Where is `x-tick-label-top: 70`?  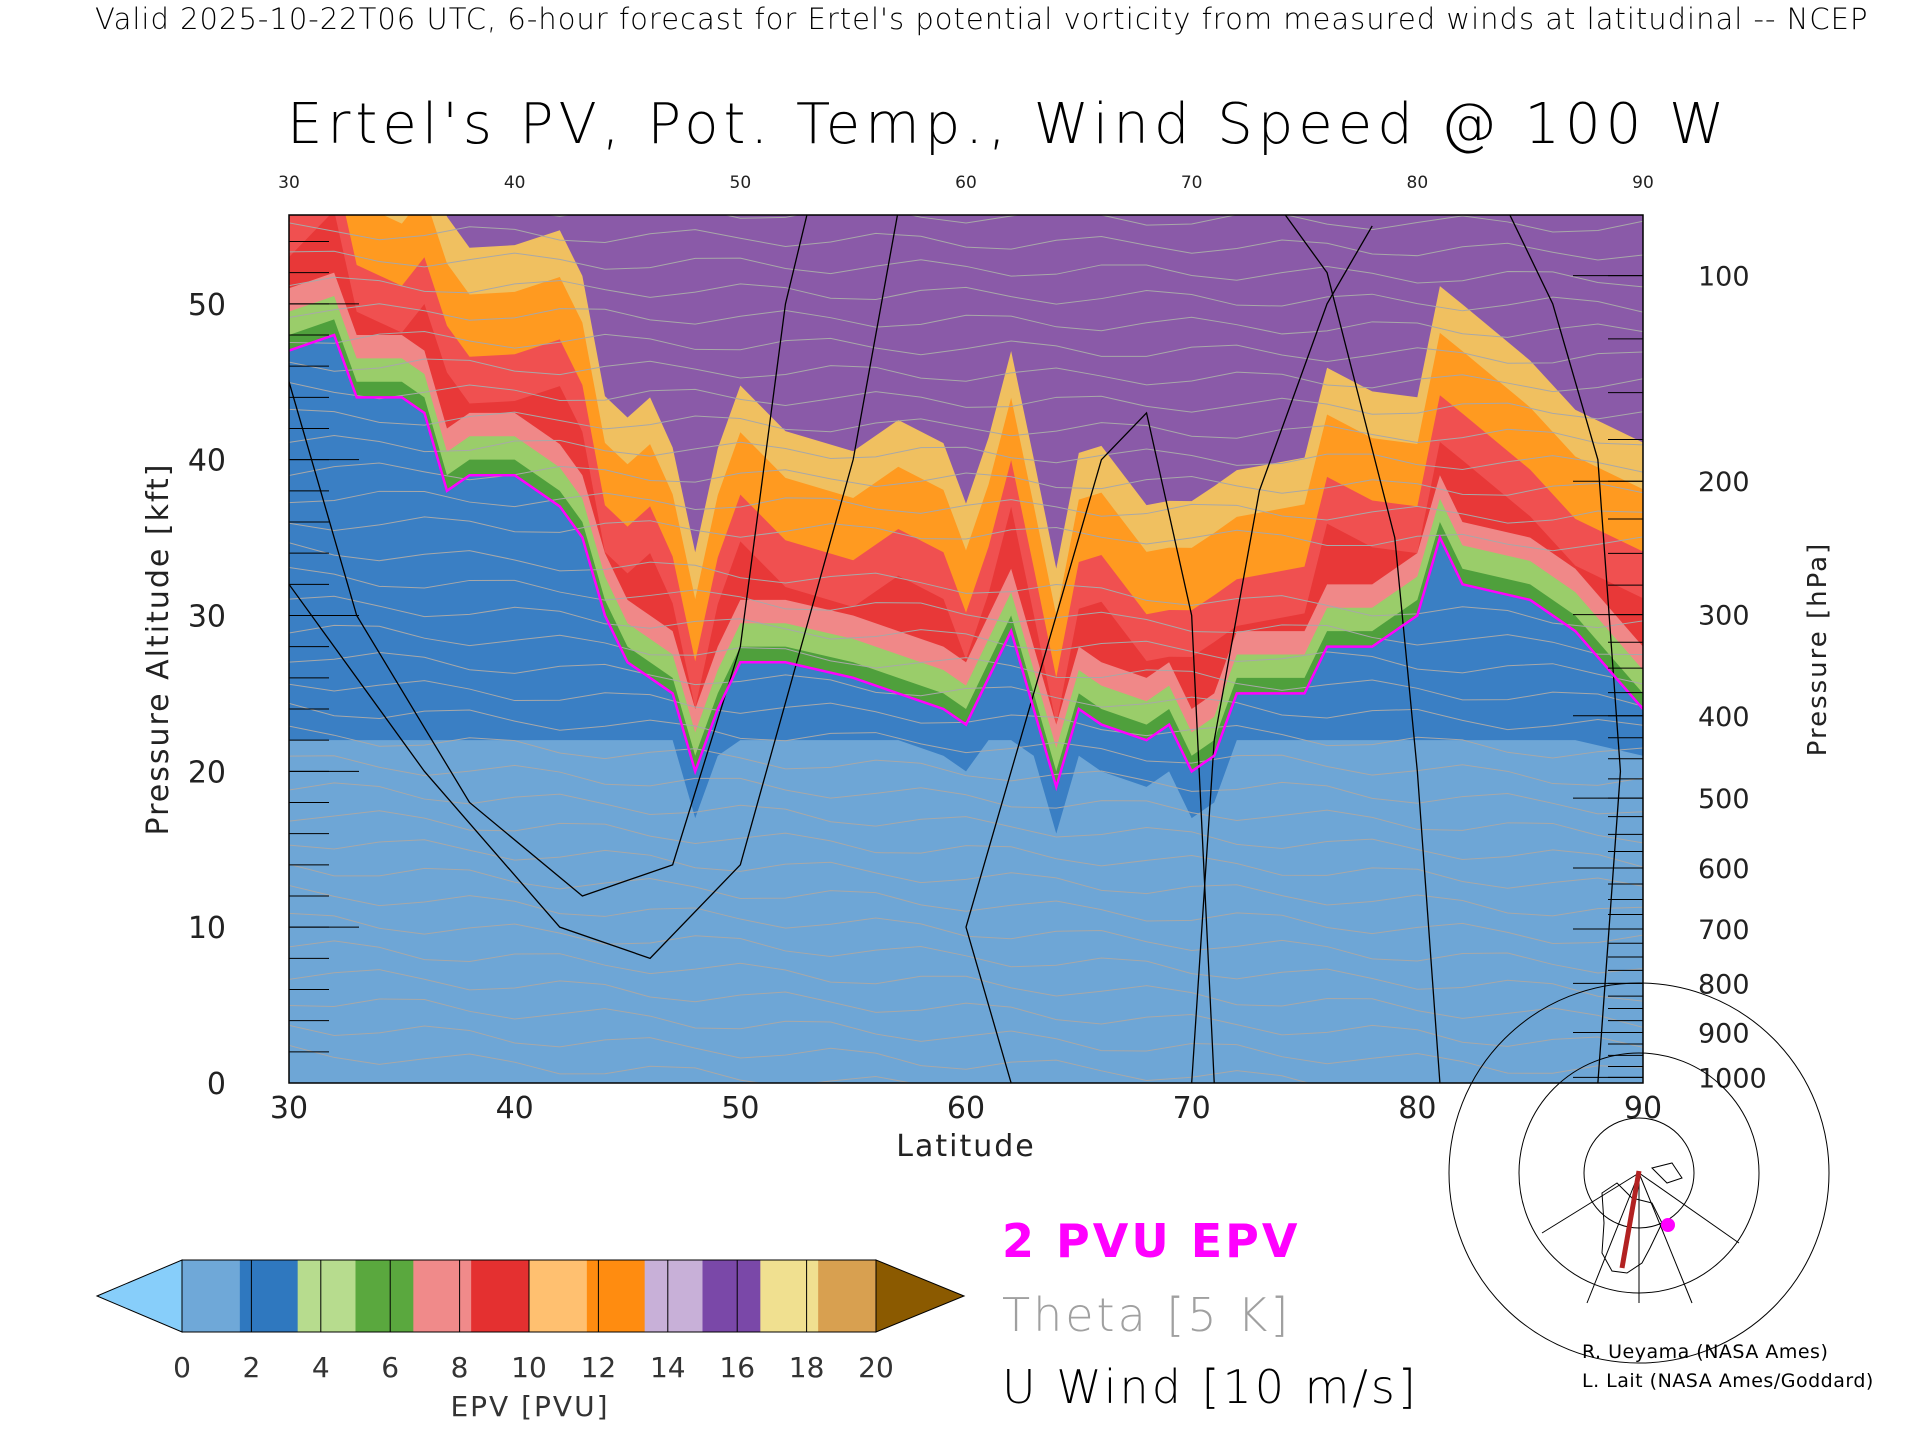
x-tick-label-top: 70 is located at coordinates (1192, 183).